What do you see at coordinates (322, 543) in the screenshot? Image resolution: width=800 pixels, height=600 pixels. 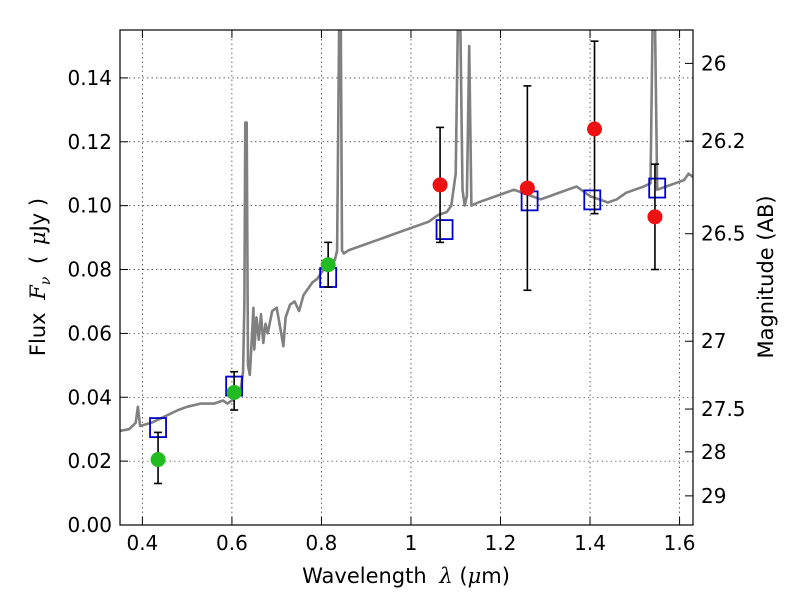 I see `x-tick-label: 0.8` at bounding box center [322, 543].